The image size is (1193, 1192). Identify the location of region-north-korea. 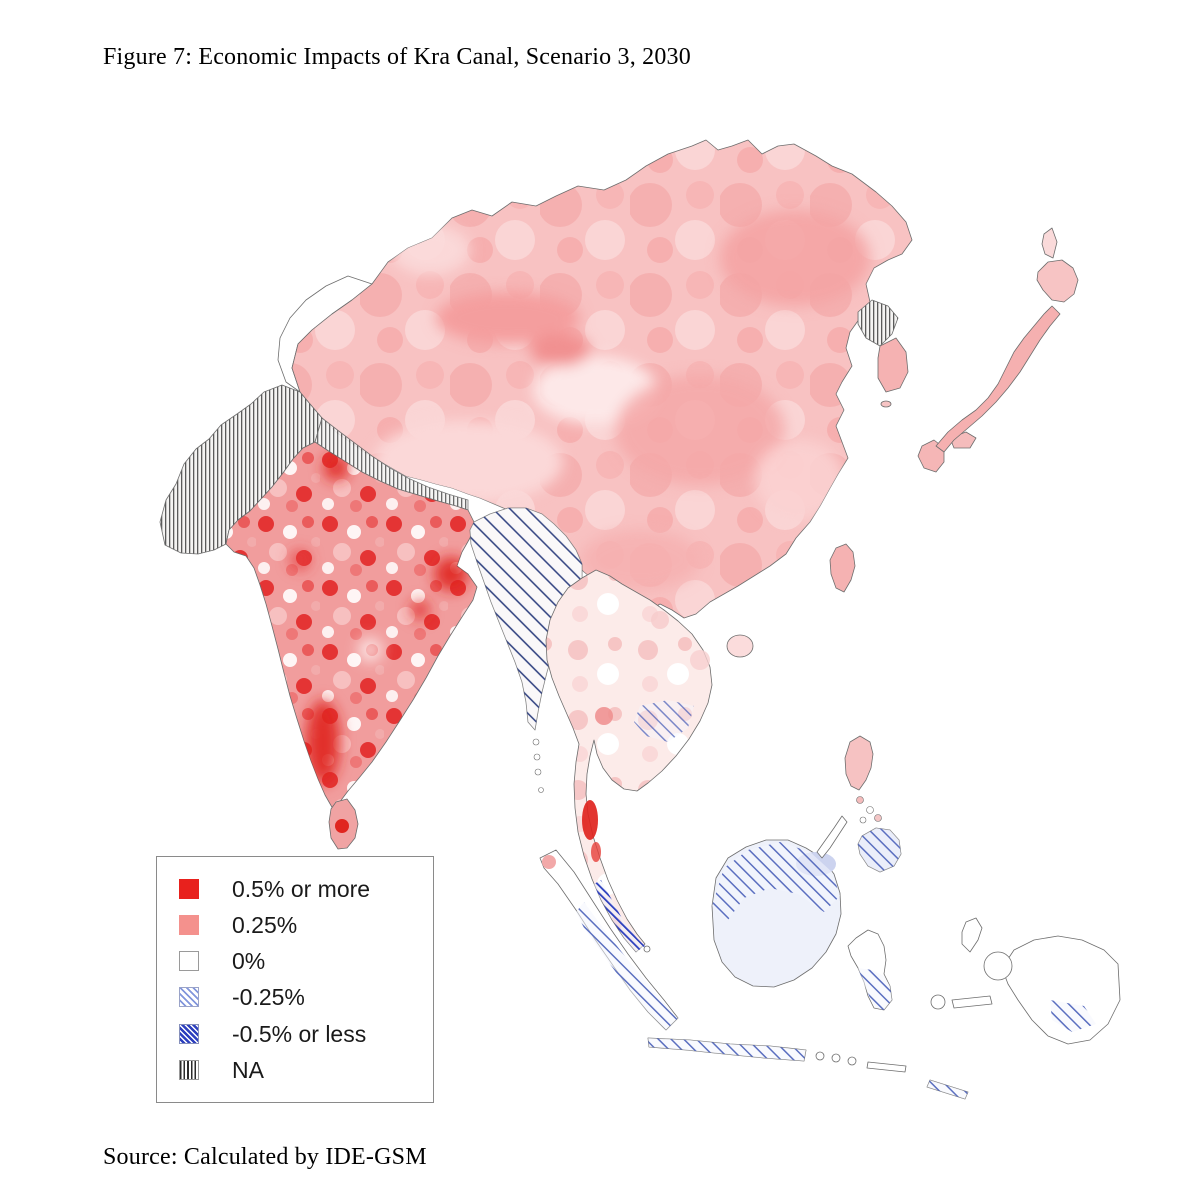
(878, 323).